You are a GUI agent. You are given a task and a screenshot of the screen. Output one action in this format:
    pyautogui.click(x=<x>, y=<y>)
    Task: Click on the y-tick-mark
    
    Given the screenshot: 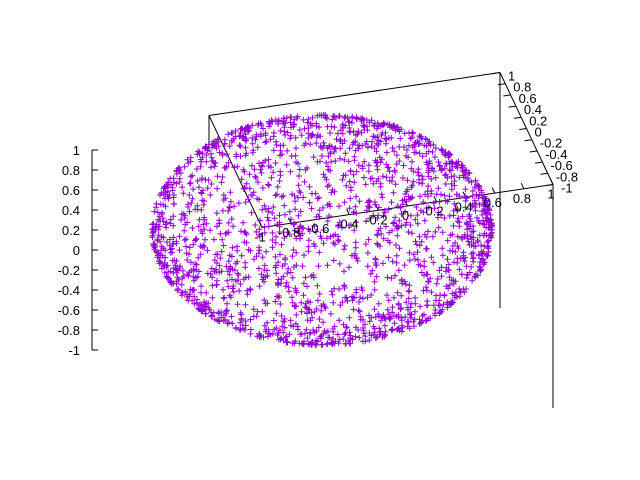 What is the action you would take?
    pyautogui.click(x=512, y=106)
    